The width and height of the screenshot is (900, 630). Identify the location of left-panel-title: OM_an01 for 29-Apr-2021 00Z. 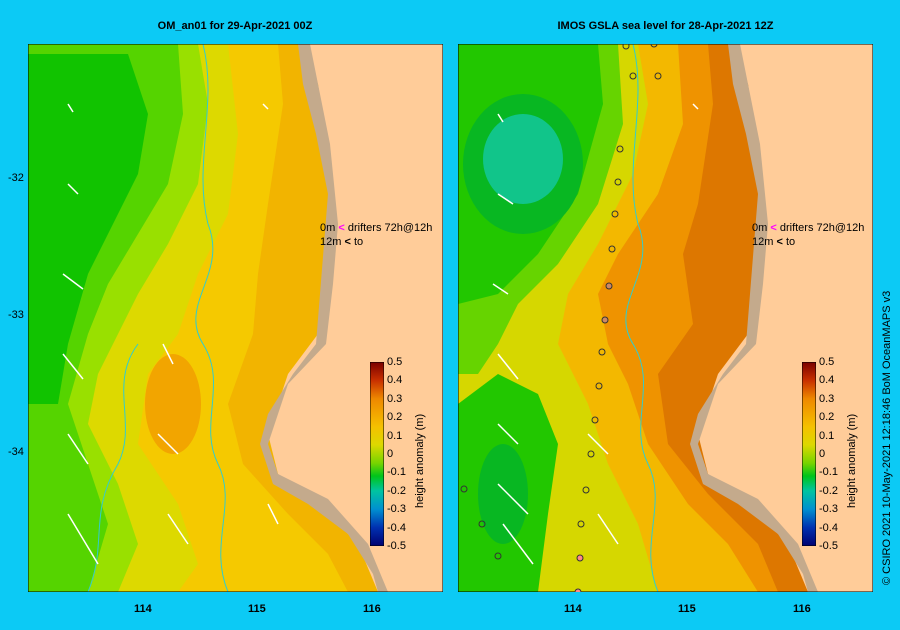
(235, 26).